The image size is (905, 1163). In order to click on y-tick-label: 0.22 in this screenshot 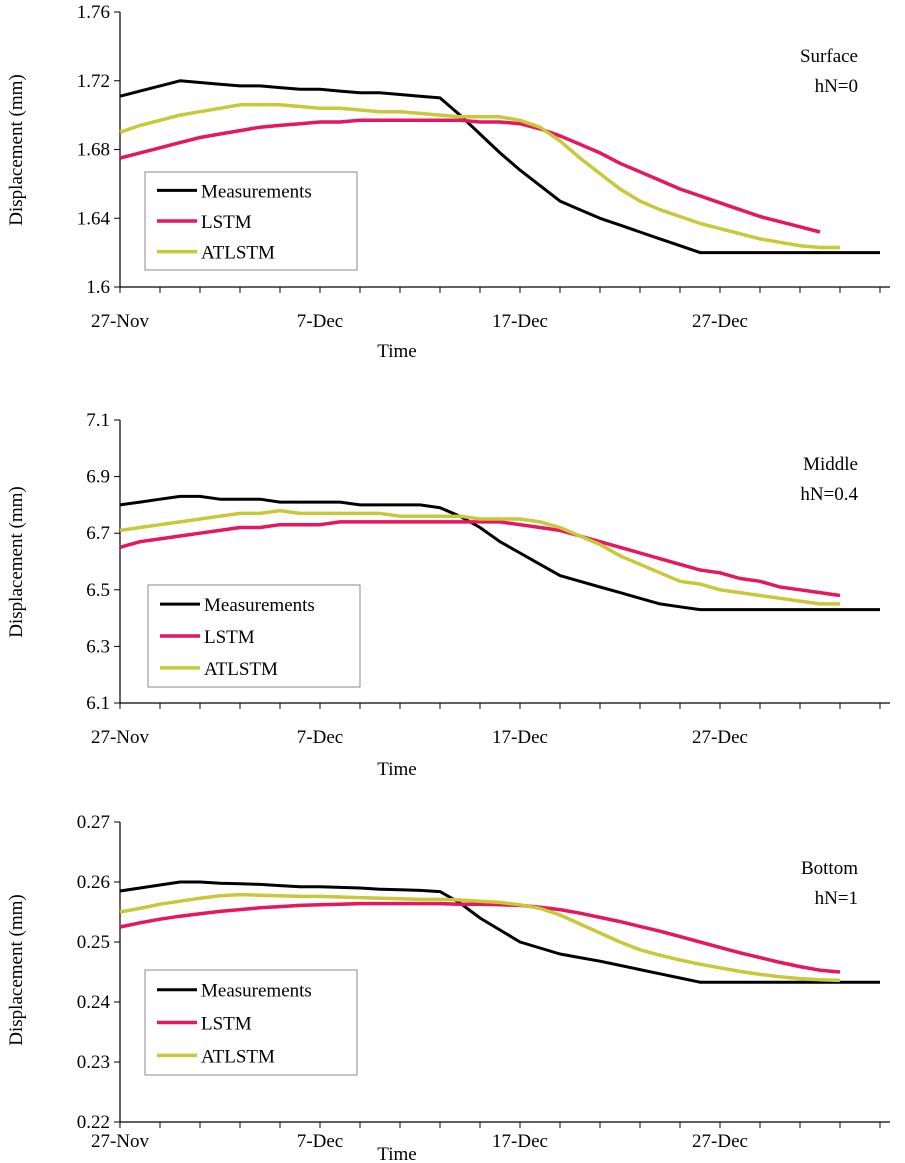, I will do `click(93, 1122)`.